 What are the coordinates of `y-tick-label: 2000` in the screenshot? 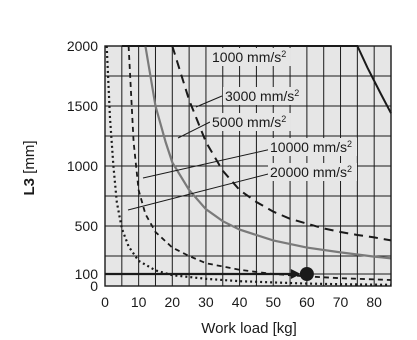 It's located at (82, 46).